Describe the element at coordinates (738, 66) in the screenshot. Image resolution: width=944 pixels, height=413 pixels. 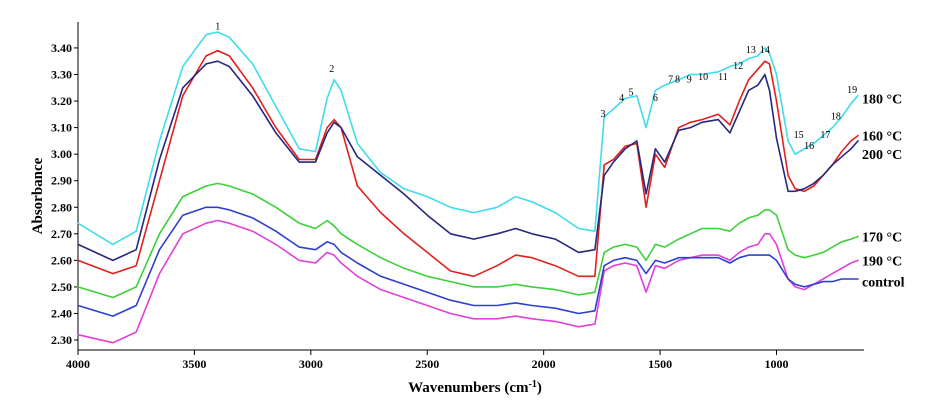
I see `peak-label: 12` at that location.